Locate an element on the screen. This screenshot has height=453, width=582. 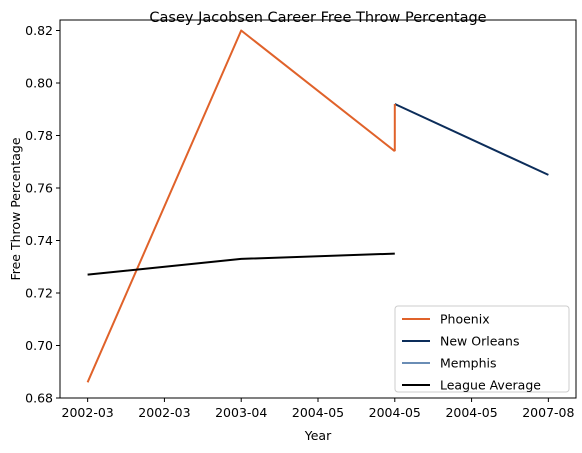
y-tick-label: 0.78 is located at coordinates (39, 135).